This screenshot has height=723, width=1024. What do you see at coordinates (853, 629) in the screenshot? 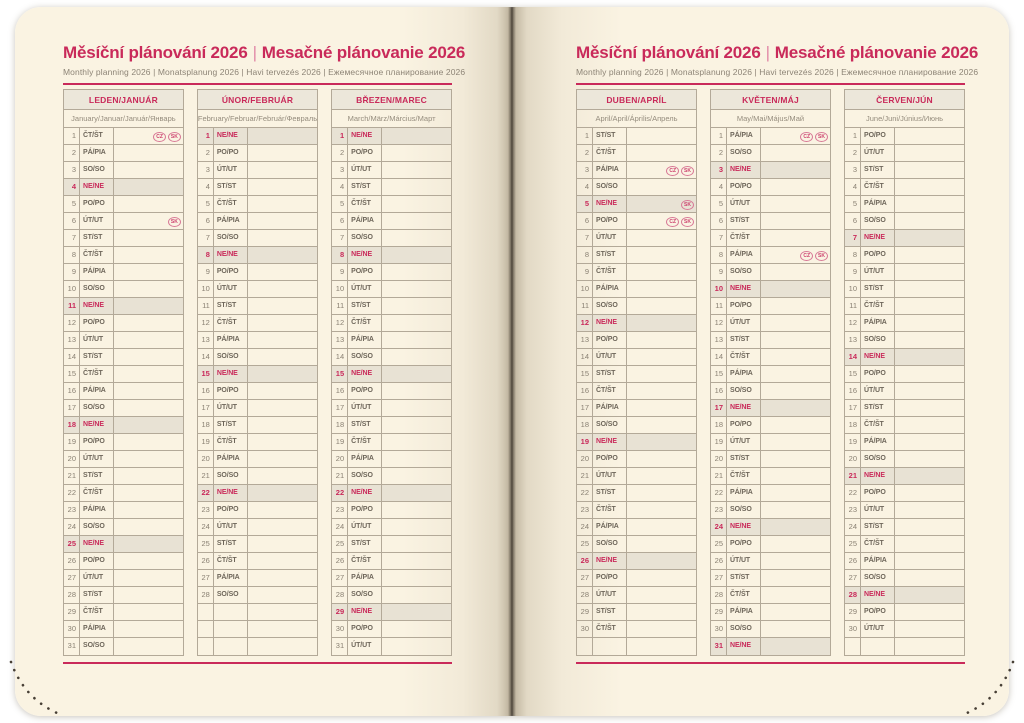
I see `day-number: 30` at bounding box center [853, 629].